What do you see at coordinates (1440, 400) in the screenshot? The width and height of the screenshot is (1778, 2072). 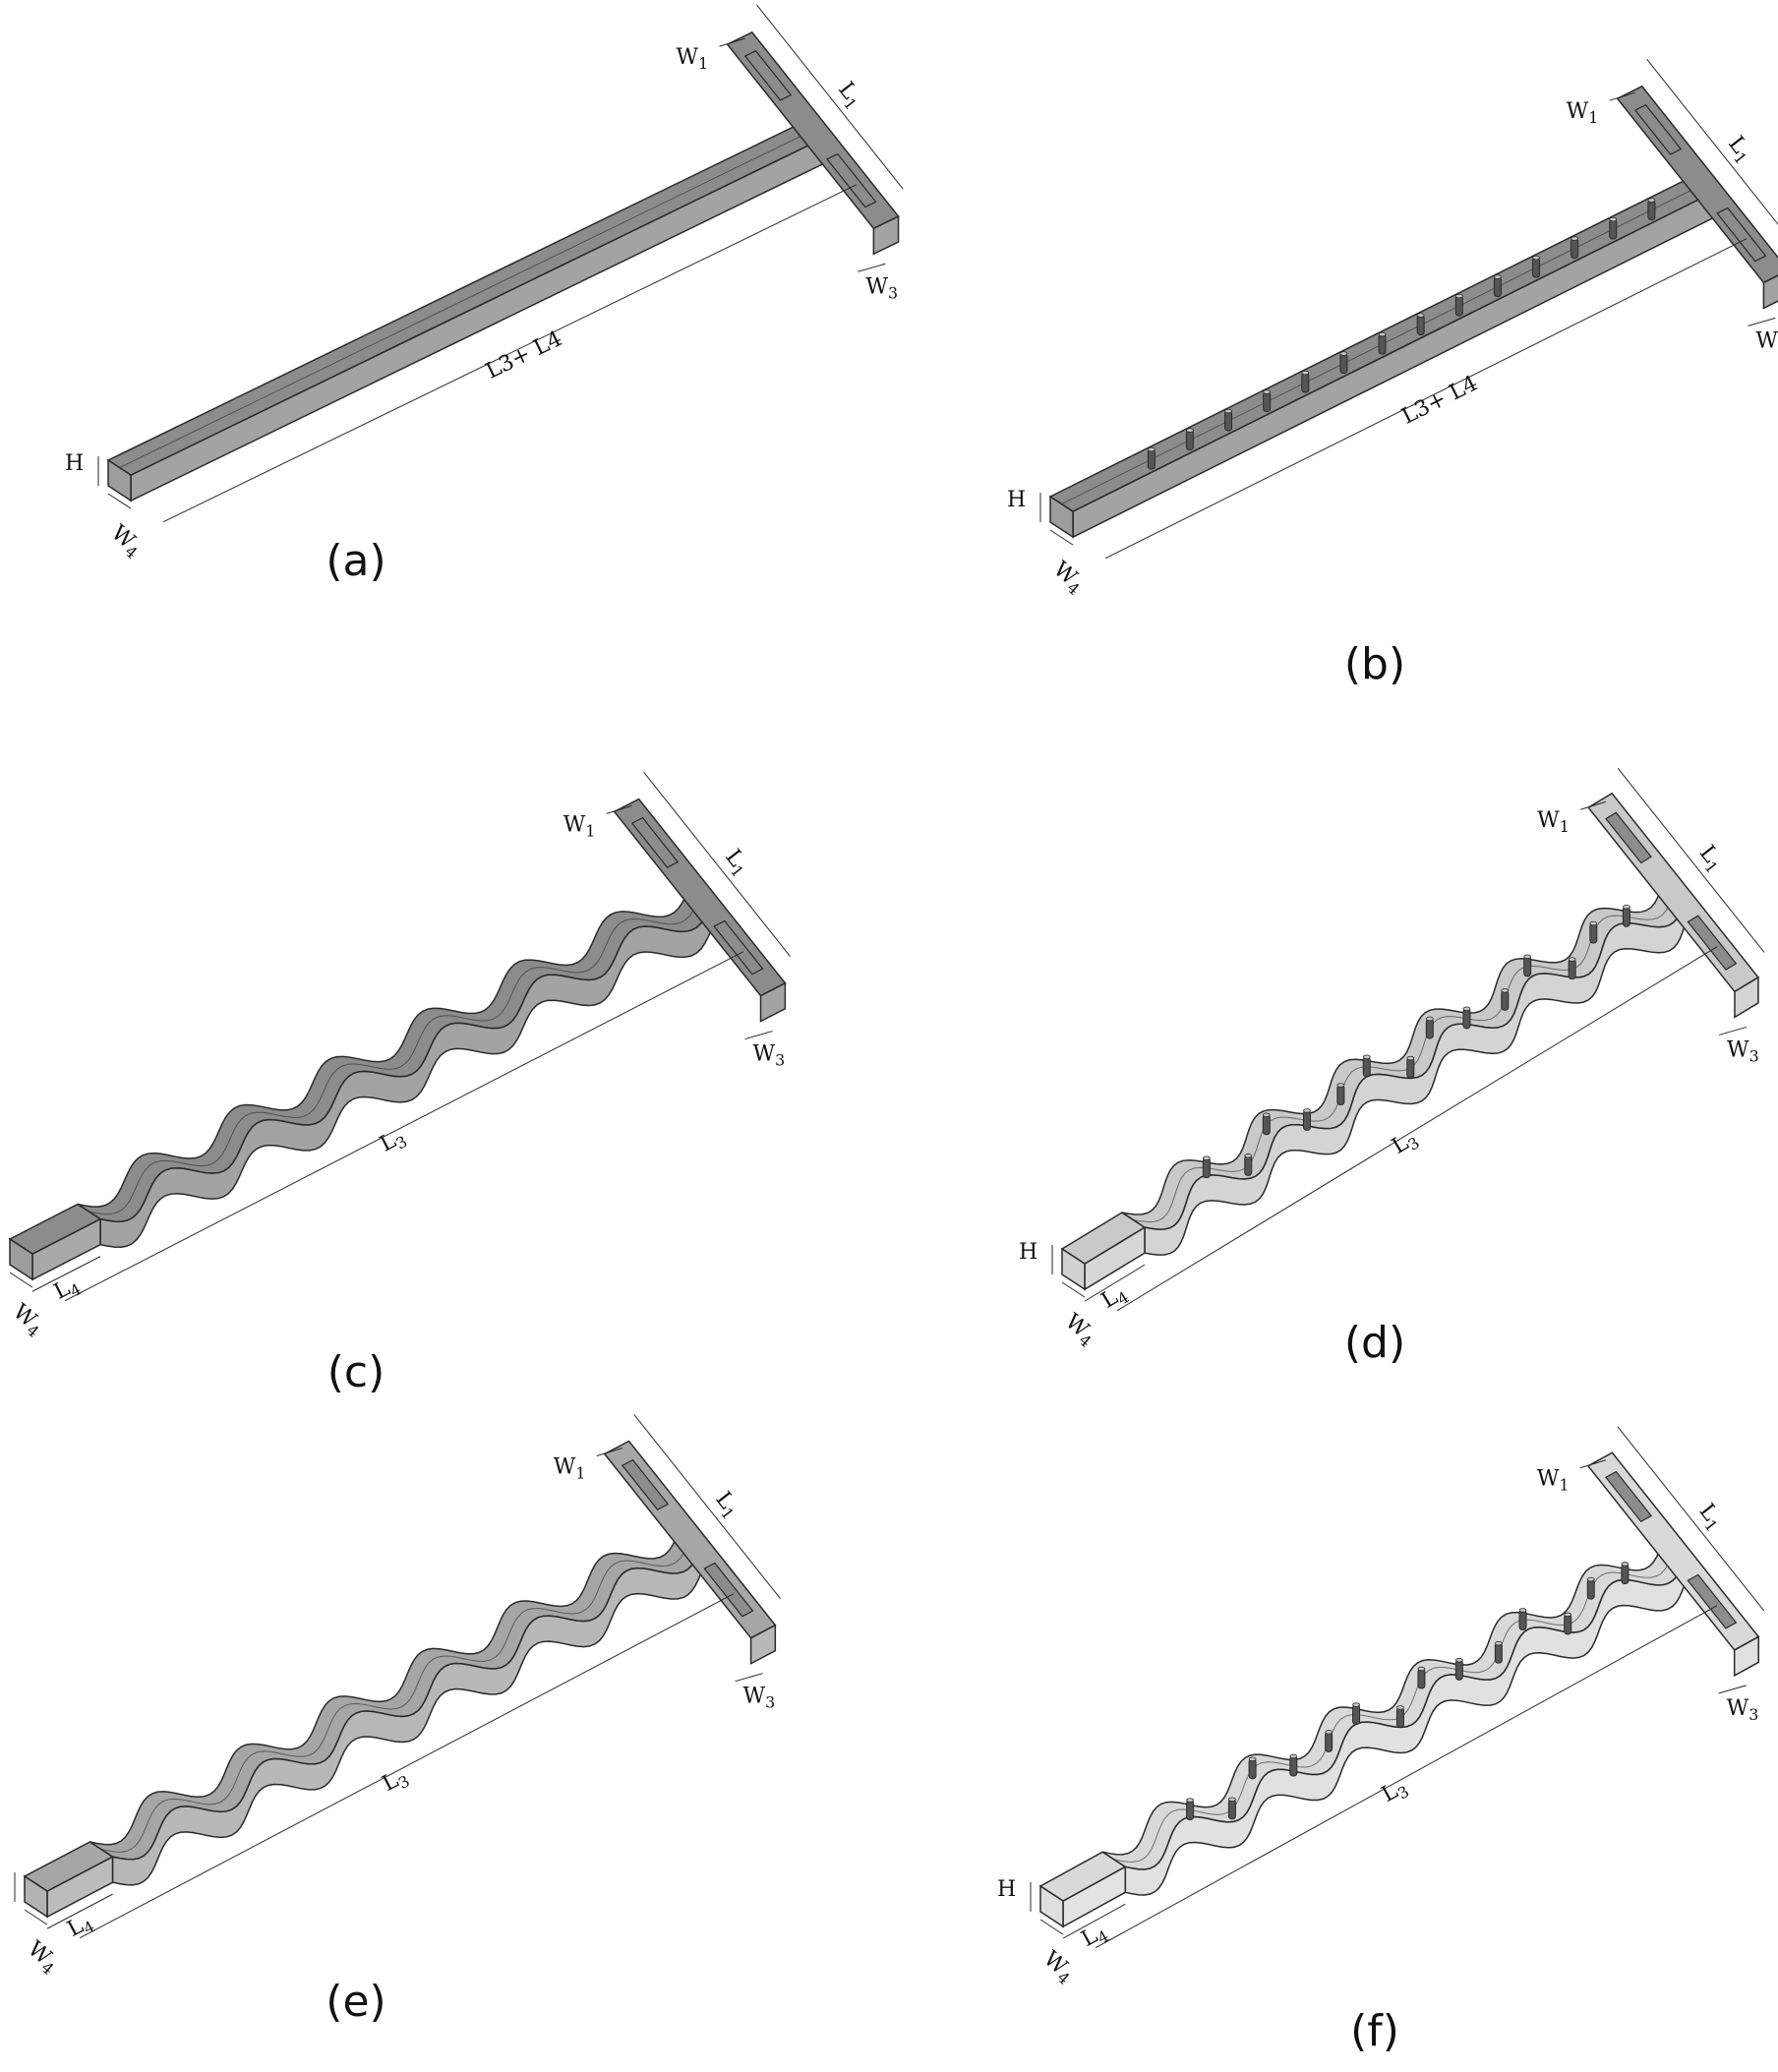 I see `length-dimension-label: L3+ L4` at bounding box center [1440, 400].